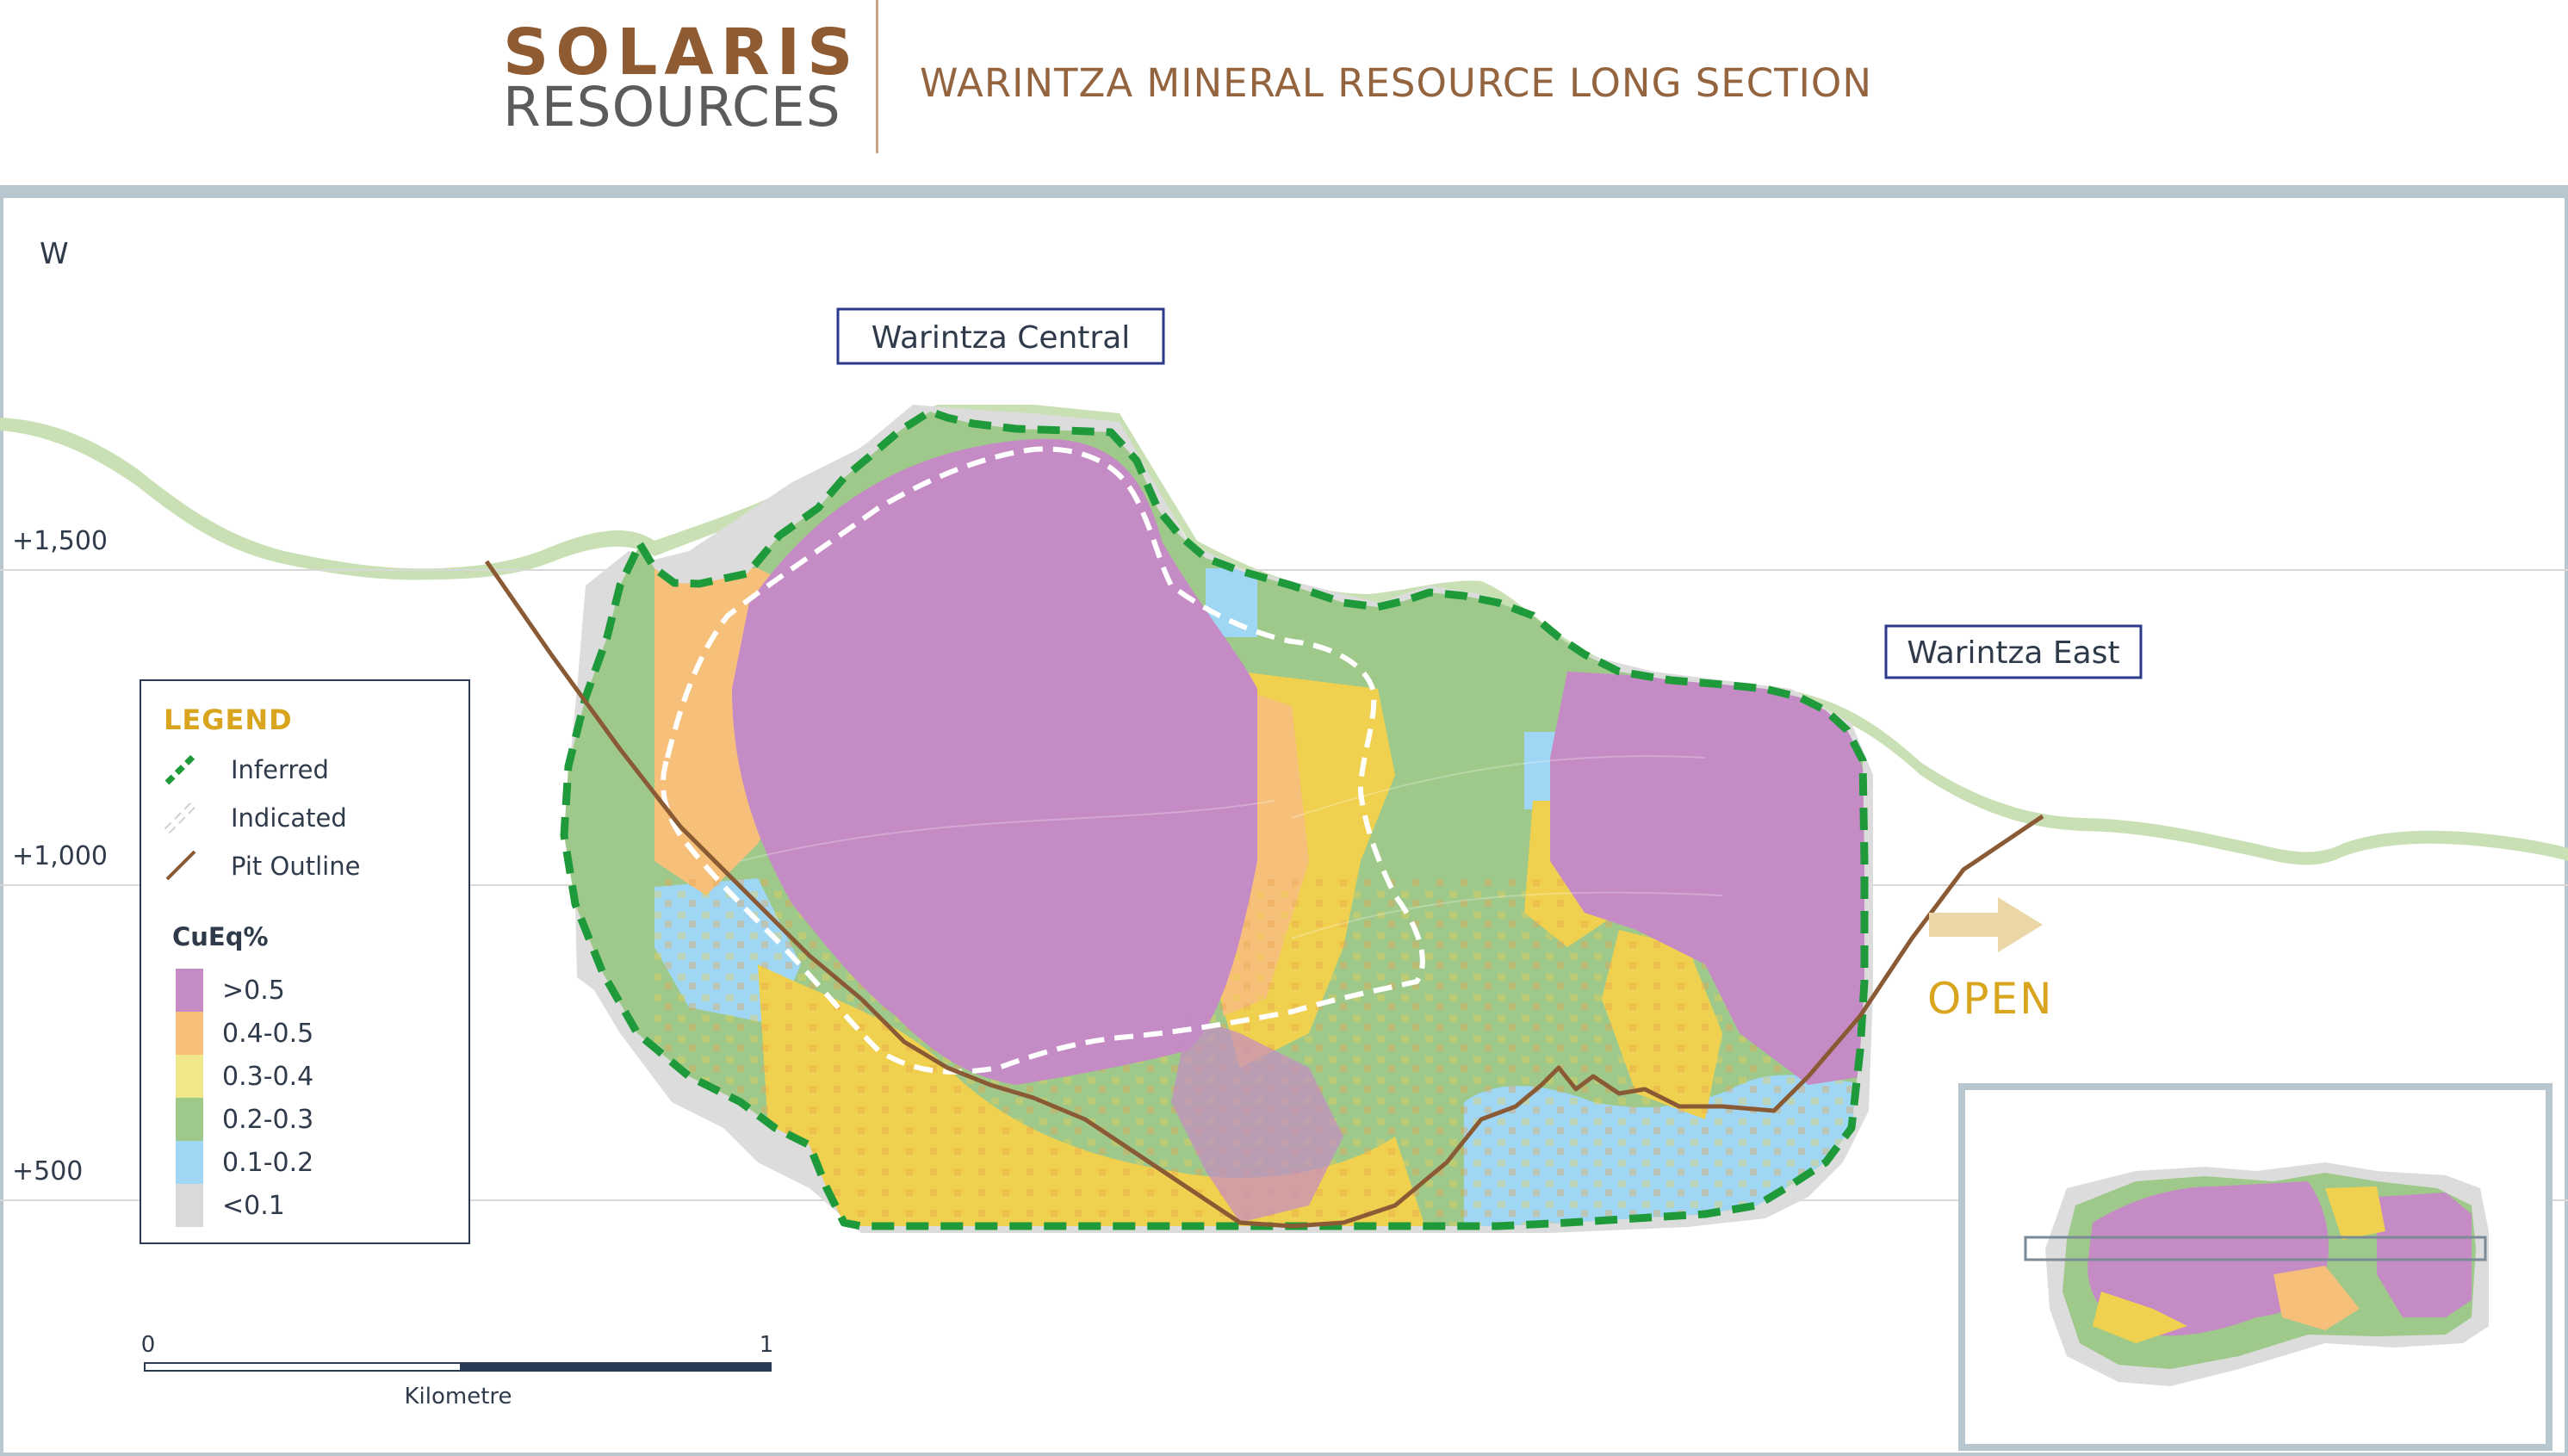 This screenshot has height=1456, width=2568. Describe the element at coordinates (280, 770) in the screenshot. I see `legend-label-inferred: Inferred` at that location.